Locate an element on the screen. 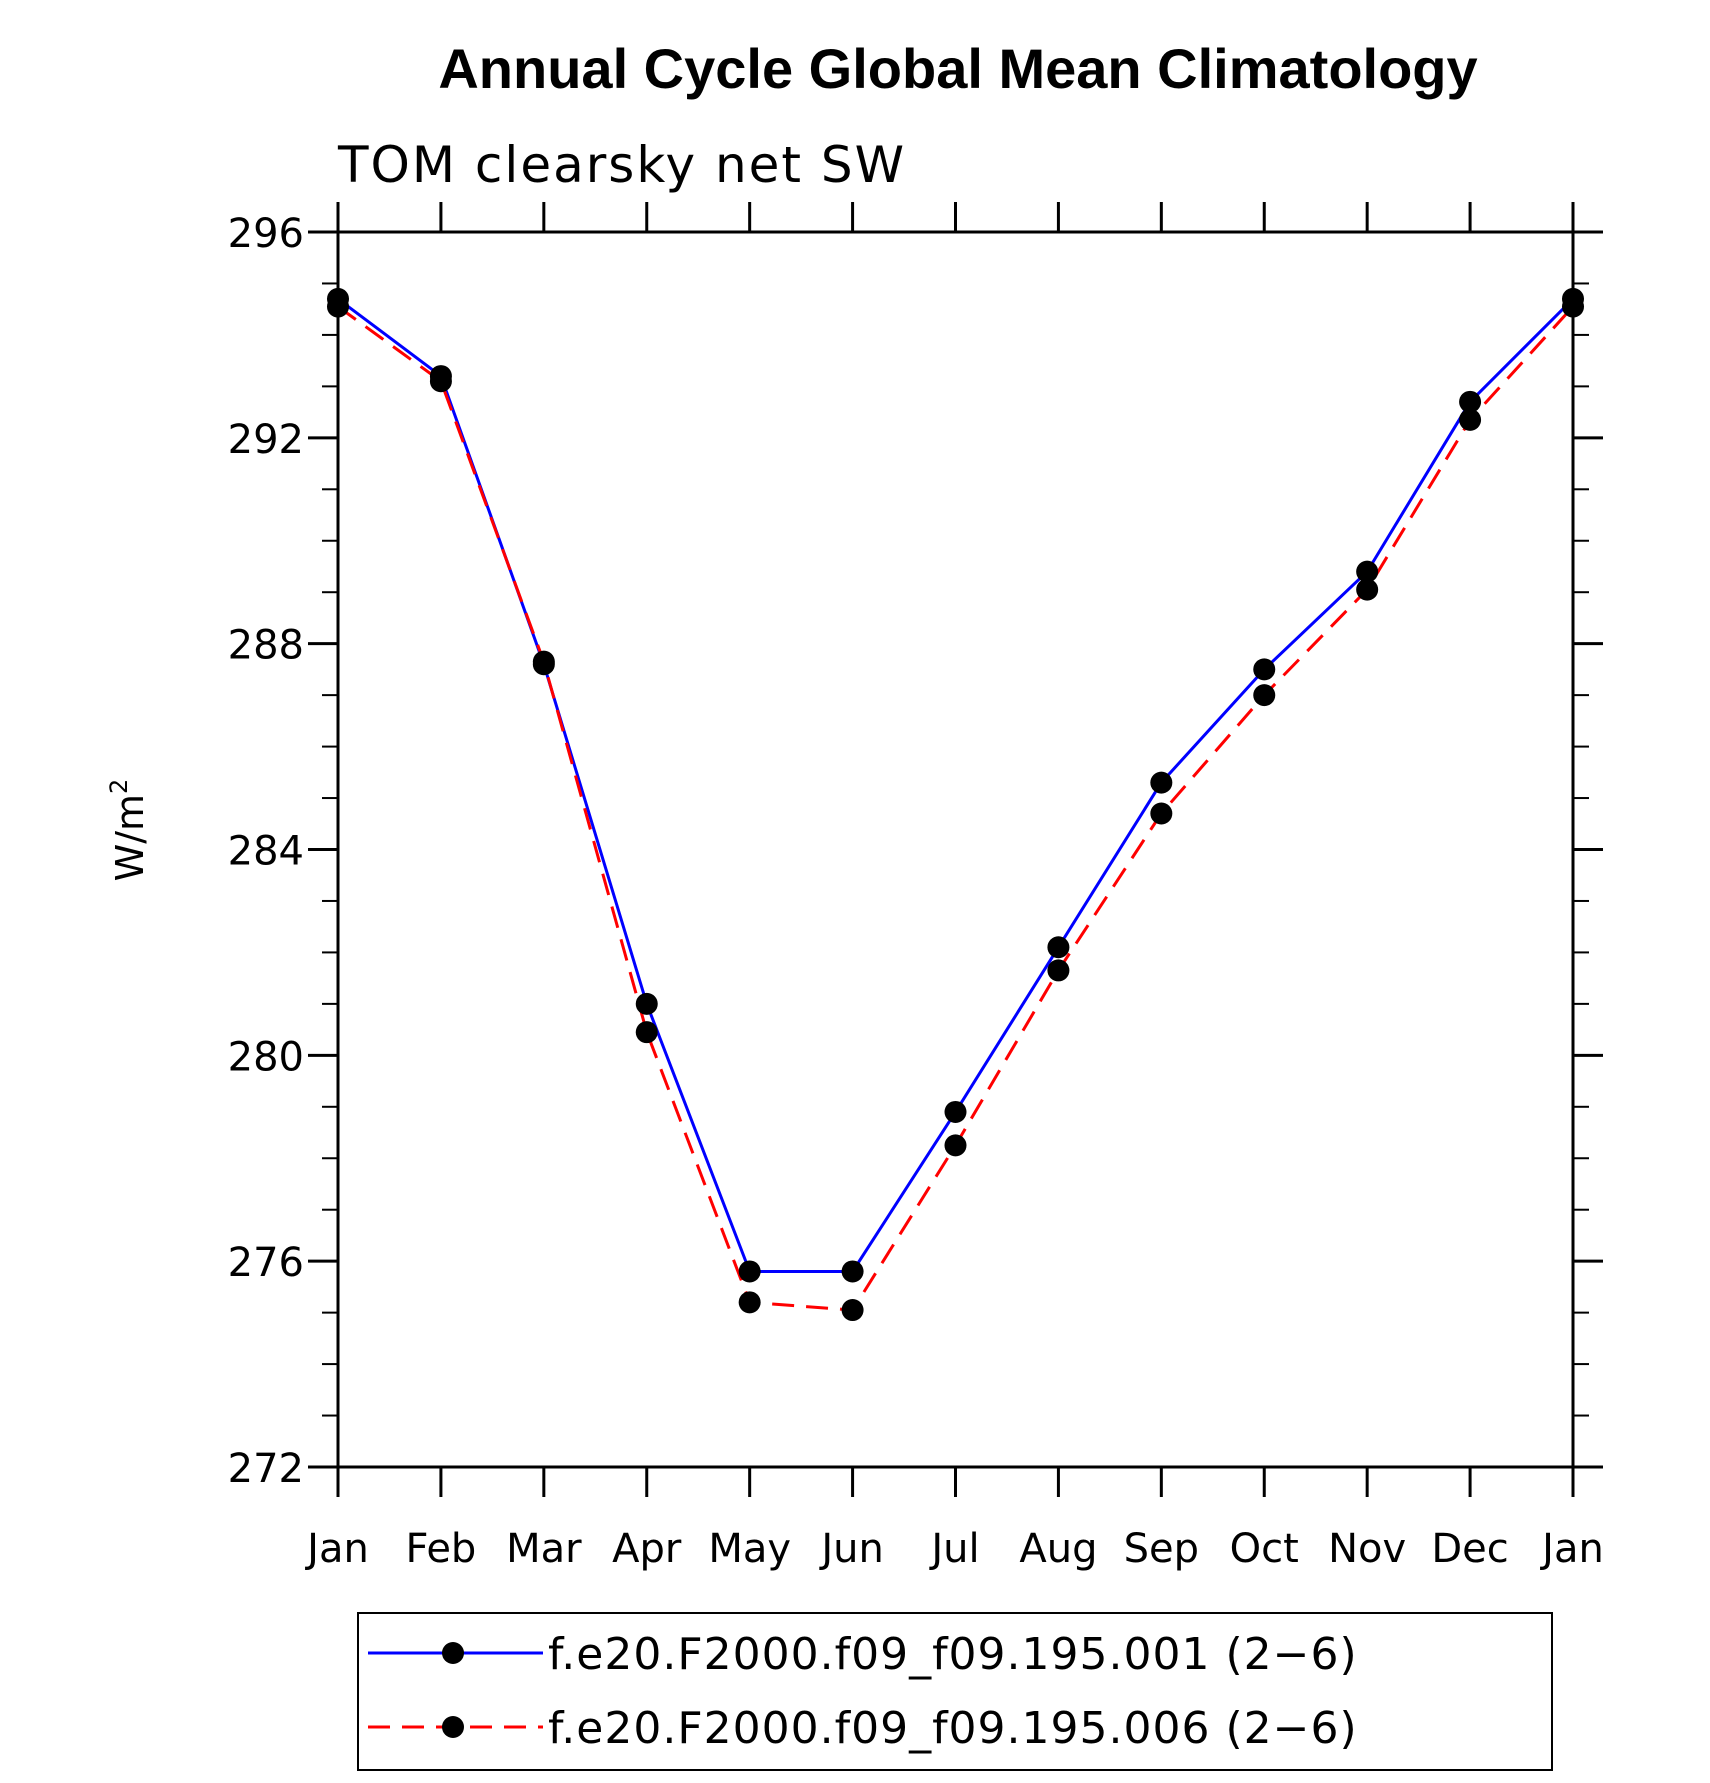 The height and width of the screenshot is (1783, 1710). x-tick-label: Nov is located at coordinates (1367, 1549).